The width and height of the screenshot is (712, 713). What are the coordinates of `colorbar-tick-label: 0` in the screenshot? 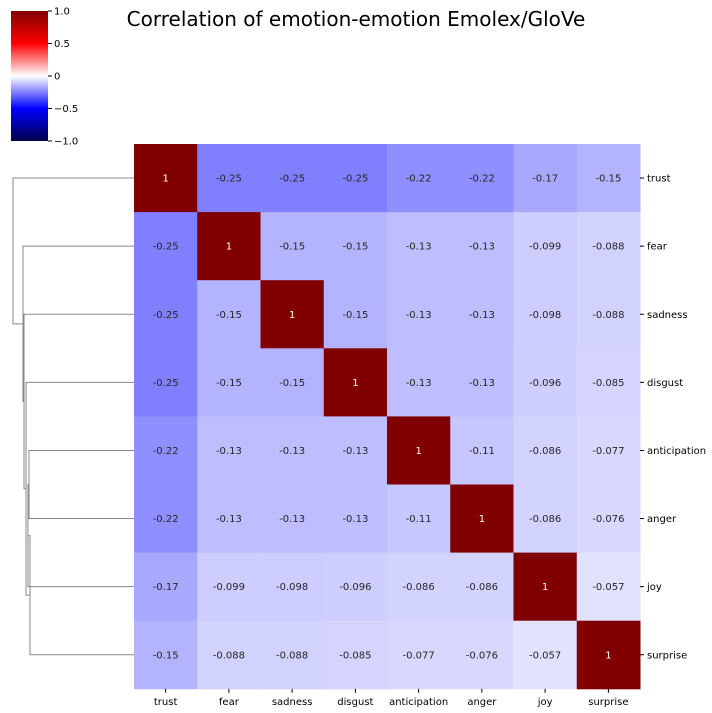 It's located at (57, 77).